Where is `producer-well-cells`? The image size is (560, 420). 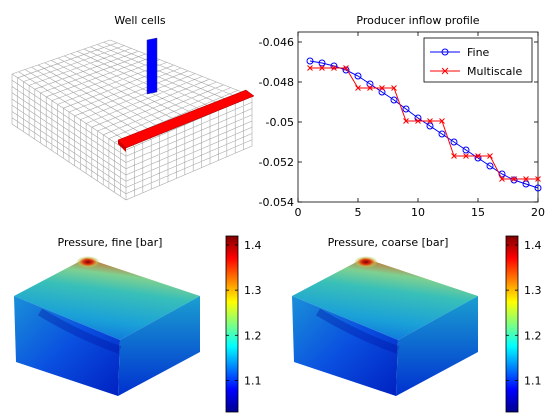
producer-well-cells is located at coordinates (186, 119).